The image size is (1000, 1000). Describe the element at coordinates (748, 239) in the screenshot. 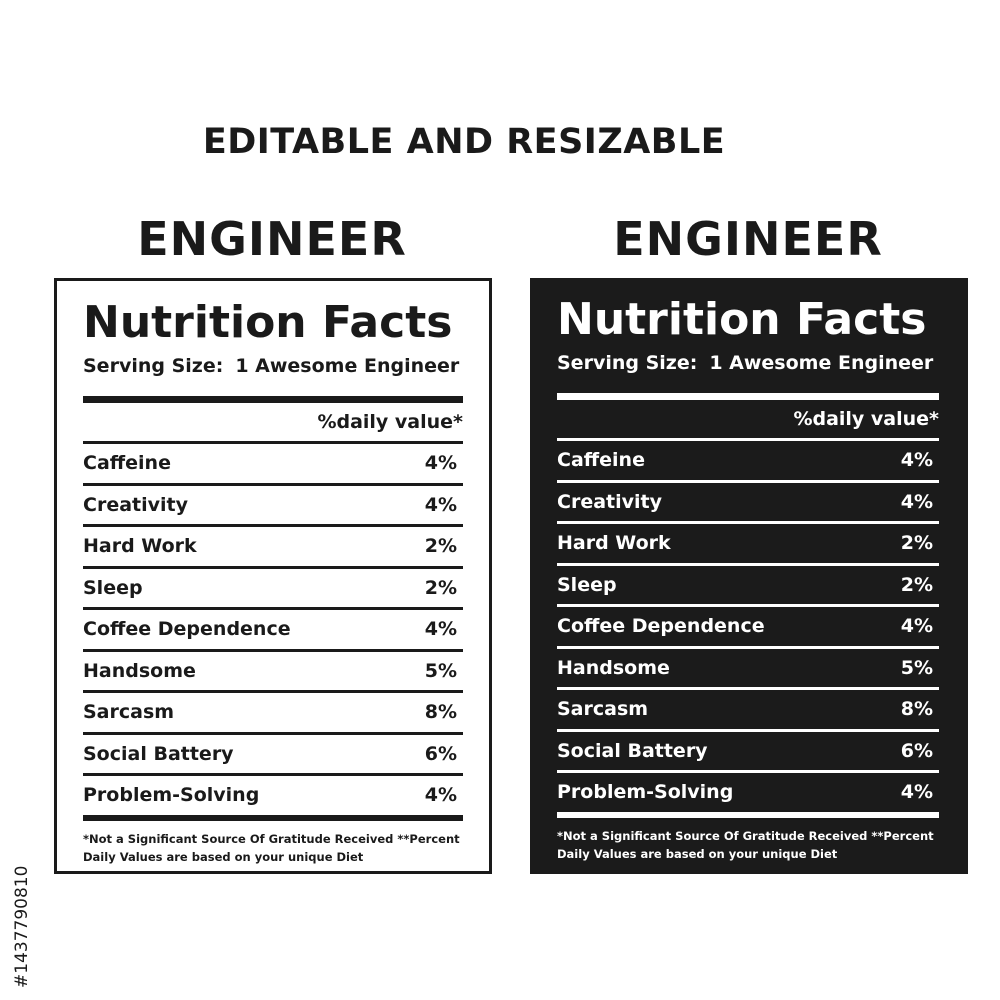

I see `profession-heading-dark: ENGINEER` at that location.